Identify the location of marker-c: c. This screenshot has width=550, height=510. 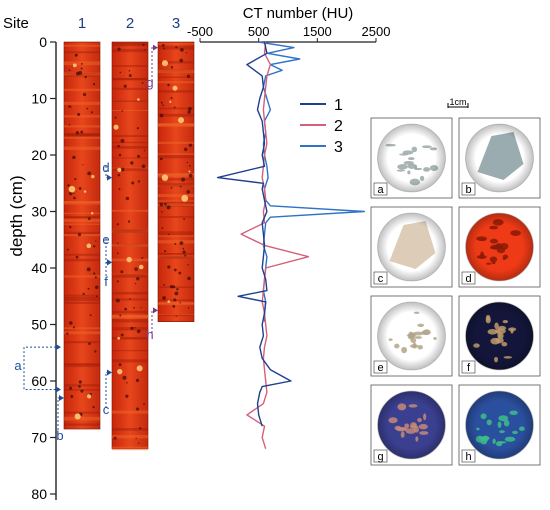
(107, 393).